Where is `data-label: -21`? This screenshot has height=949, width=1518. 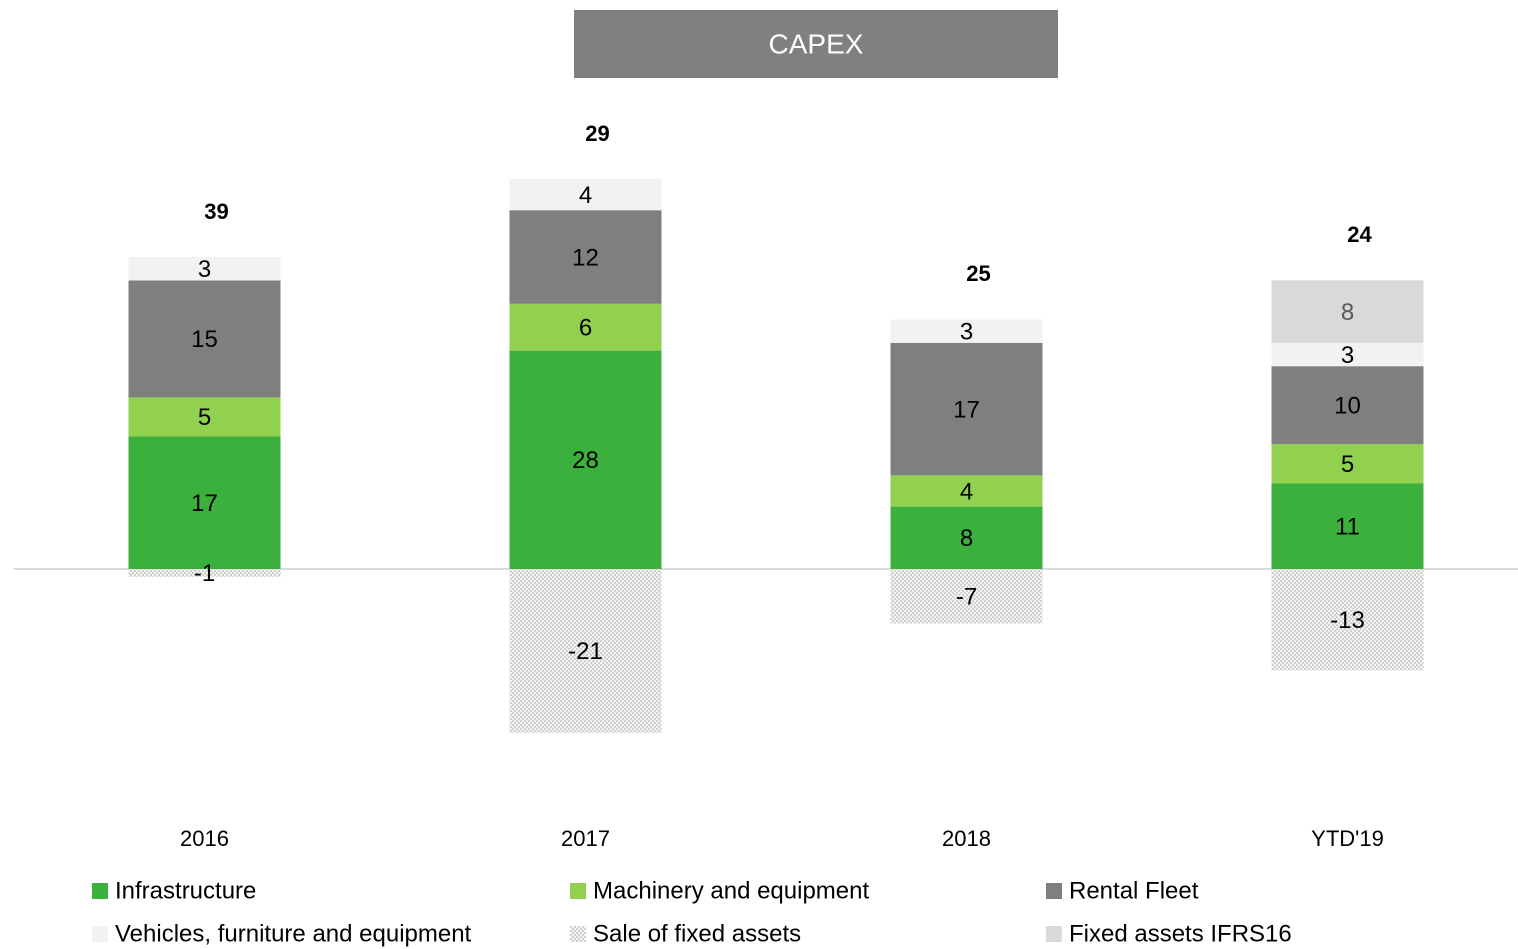
data-label: -21 is located at coordinates (585, 651).